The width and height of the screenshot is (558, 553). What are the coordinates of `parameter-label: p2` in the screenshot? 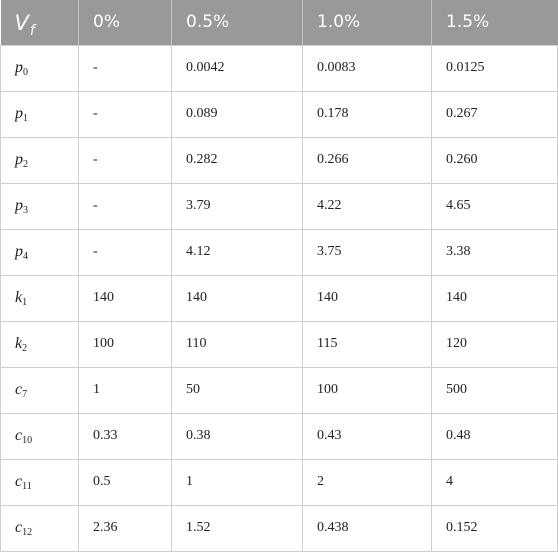 It's located at (39, 160).